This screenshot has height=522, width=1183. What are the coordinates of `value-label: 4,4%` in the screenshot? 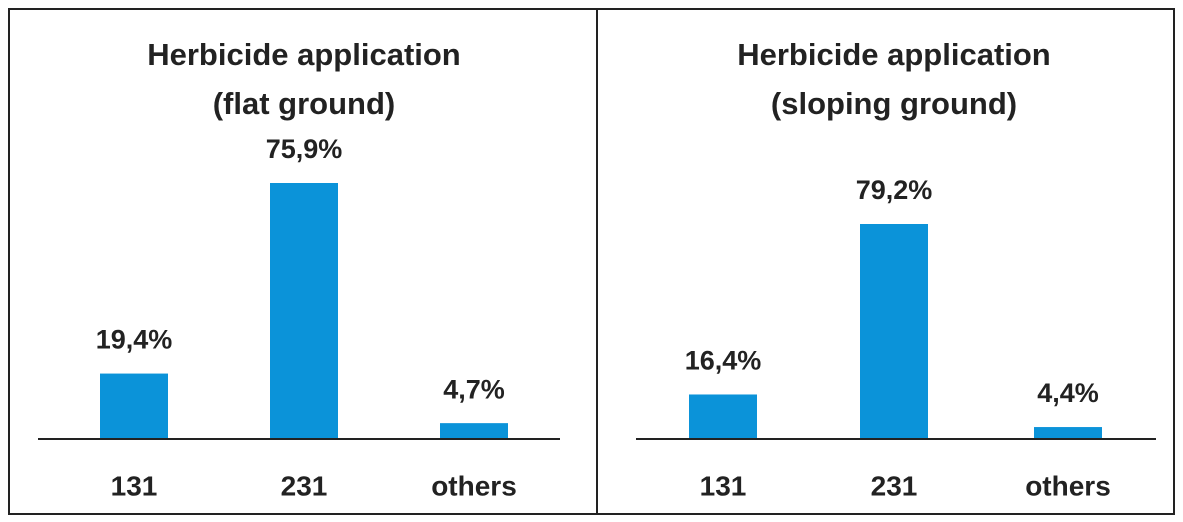 It's located at (1068, 393).